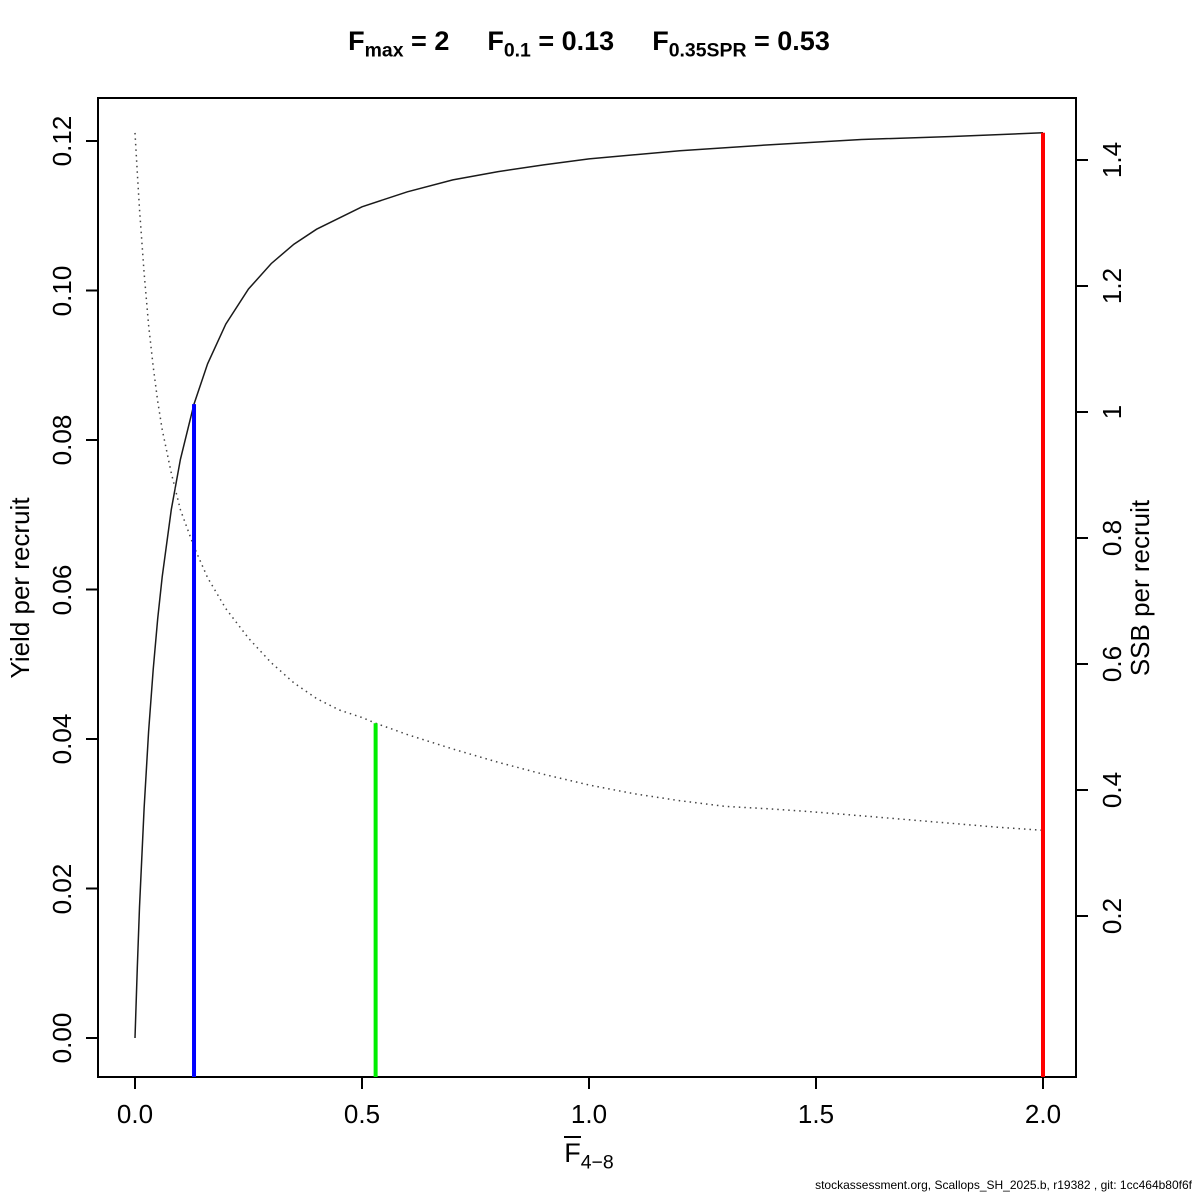 This screenshot has height=1200, width=1200. I want to click on right-tick-label: 1.2, so click(1112, 286).